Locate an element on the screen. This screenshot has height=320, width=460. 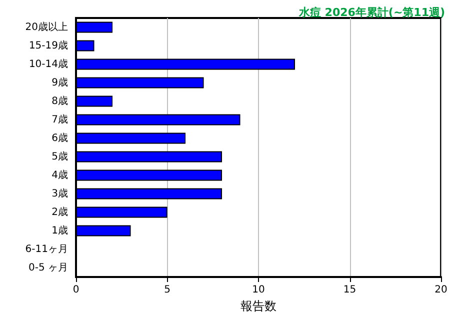
y-tick-label: 6歳 is located at coordinates (60, 138).